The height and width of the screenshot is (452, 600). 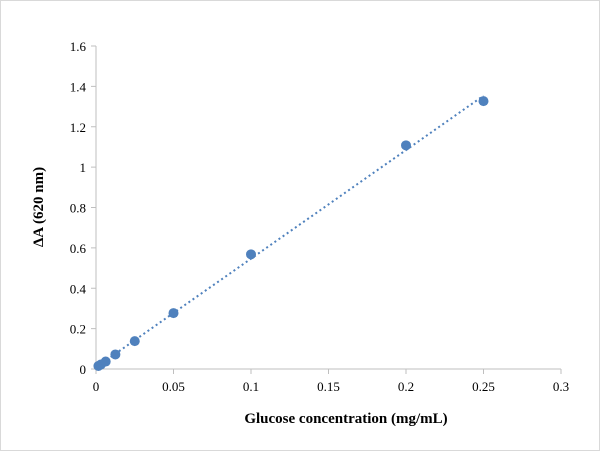 What do you see at coordinates (345, 419) in the screenshot?
I see `x-axis-label: Glucose concentration (mg/mL)` at bounding box center [345, 419].